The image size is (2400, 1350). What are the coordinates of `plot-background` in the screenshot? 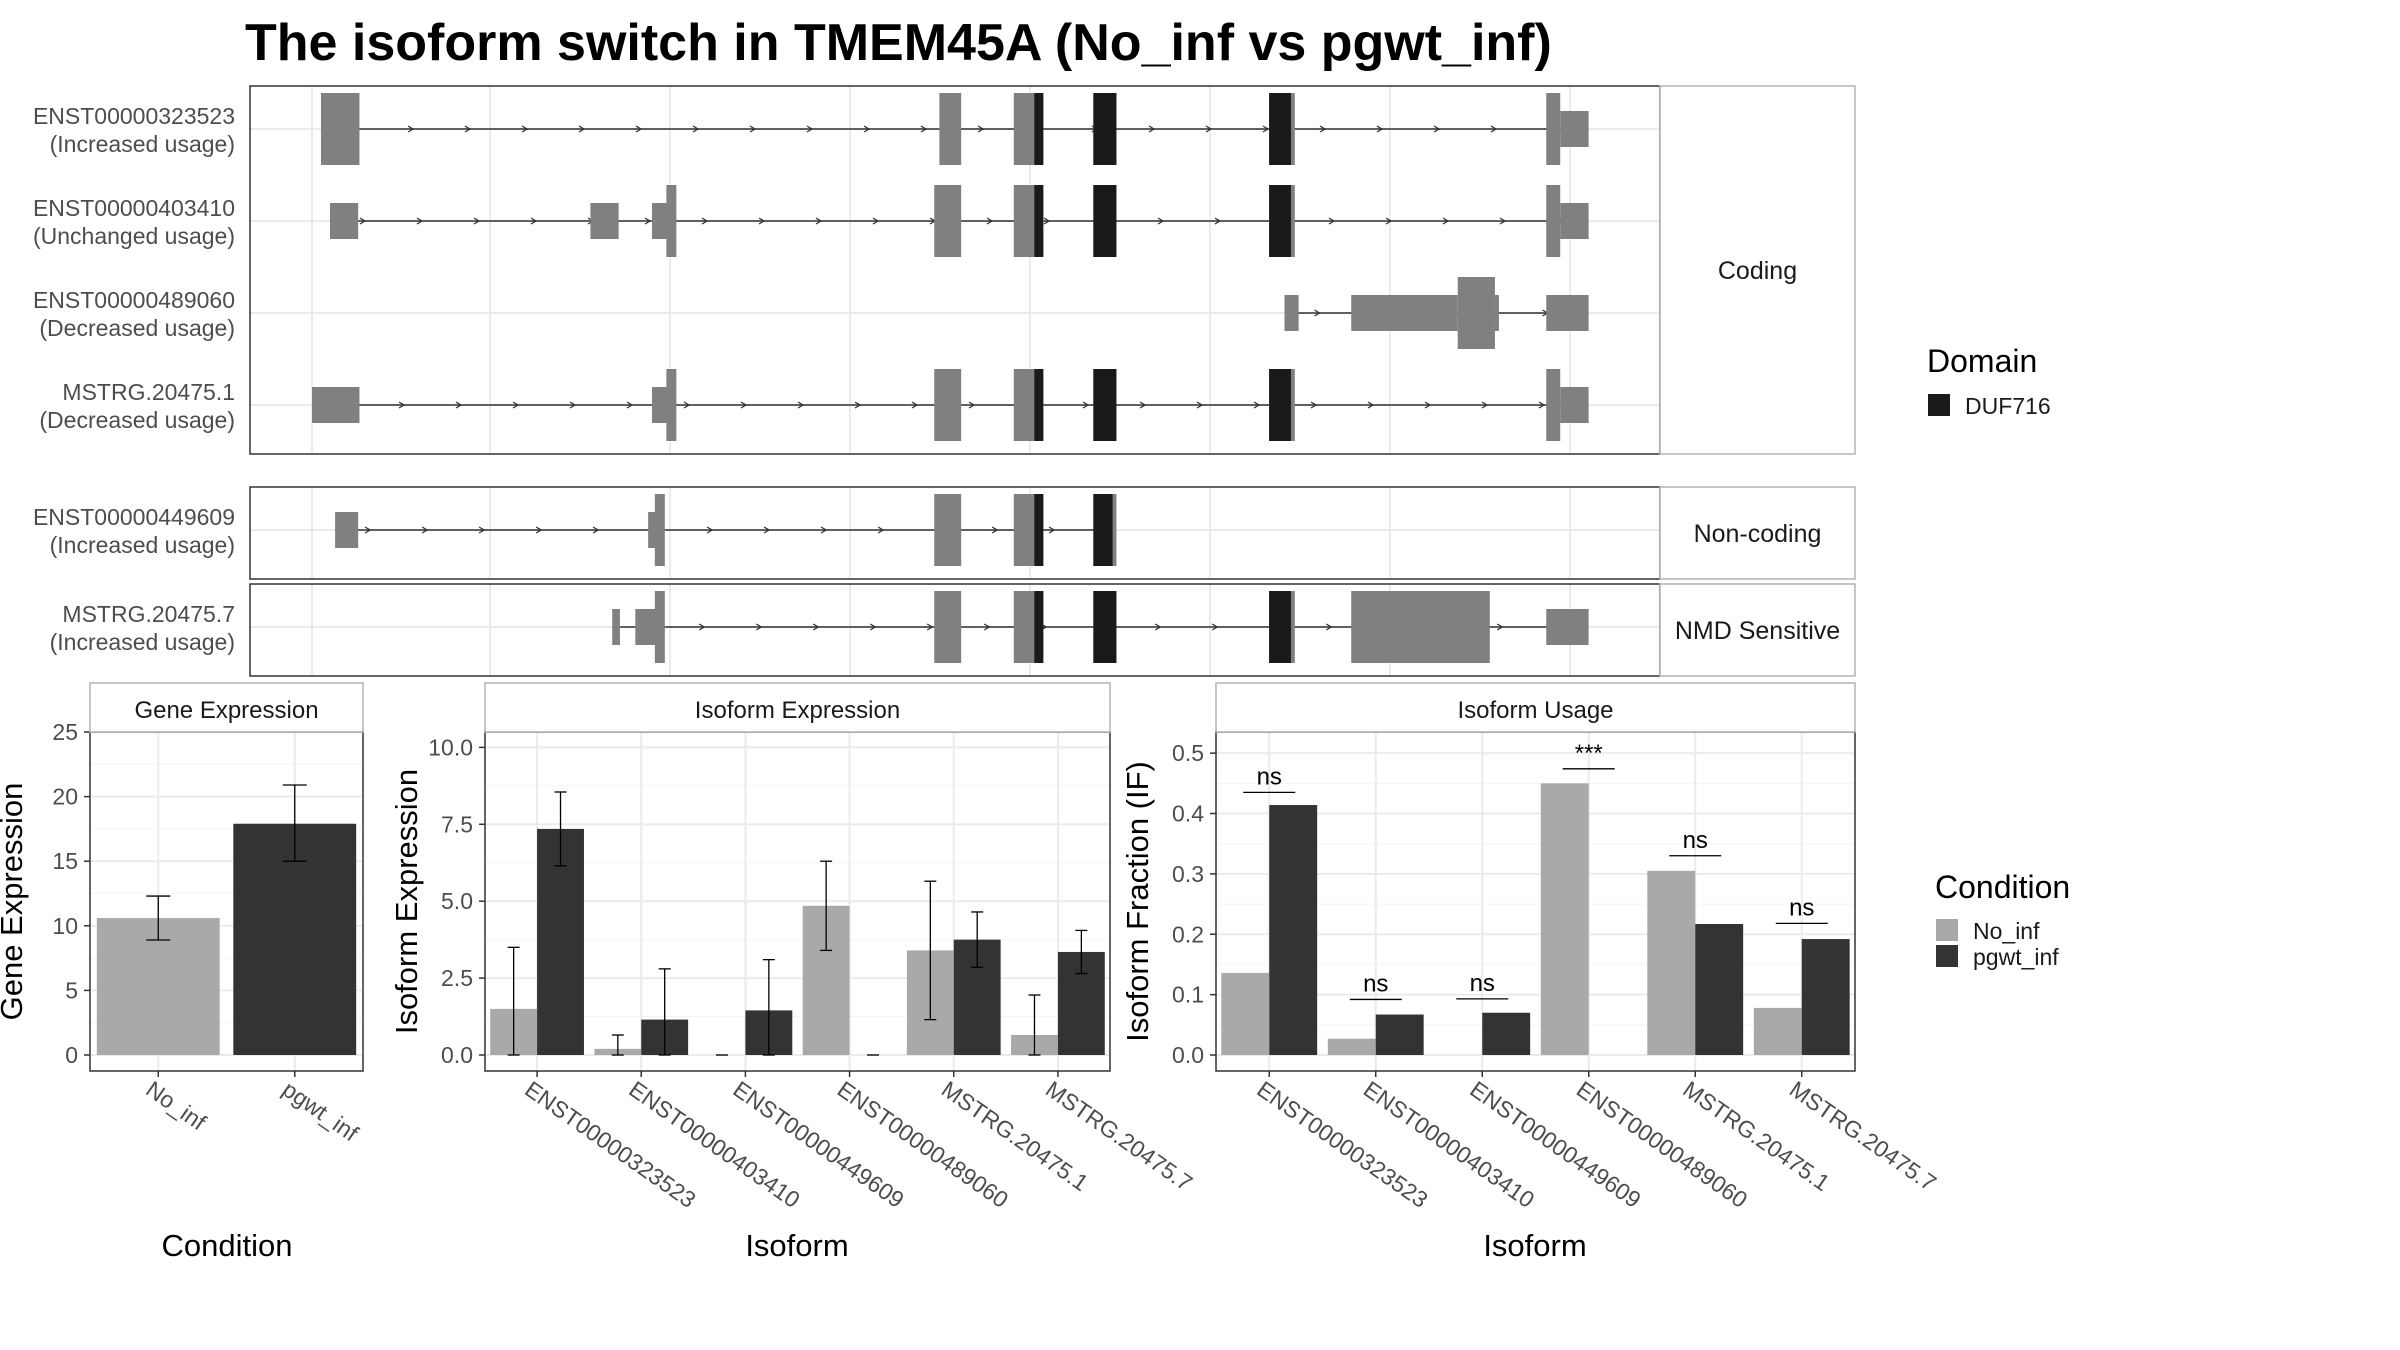 It's located at (1535, 901).